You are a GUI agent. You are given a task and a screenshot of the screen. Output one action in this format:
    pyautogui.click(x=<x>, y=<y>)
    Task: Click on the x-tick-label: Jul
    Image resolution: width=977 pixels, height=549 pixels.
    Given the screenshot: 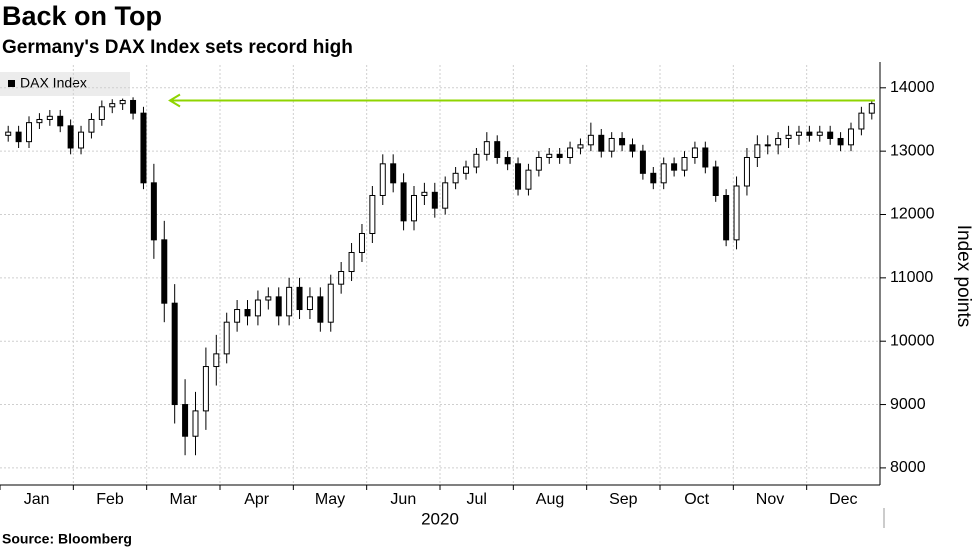 What is the action you would take?
    pyautogui.click(x=476, y=499)
    